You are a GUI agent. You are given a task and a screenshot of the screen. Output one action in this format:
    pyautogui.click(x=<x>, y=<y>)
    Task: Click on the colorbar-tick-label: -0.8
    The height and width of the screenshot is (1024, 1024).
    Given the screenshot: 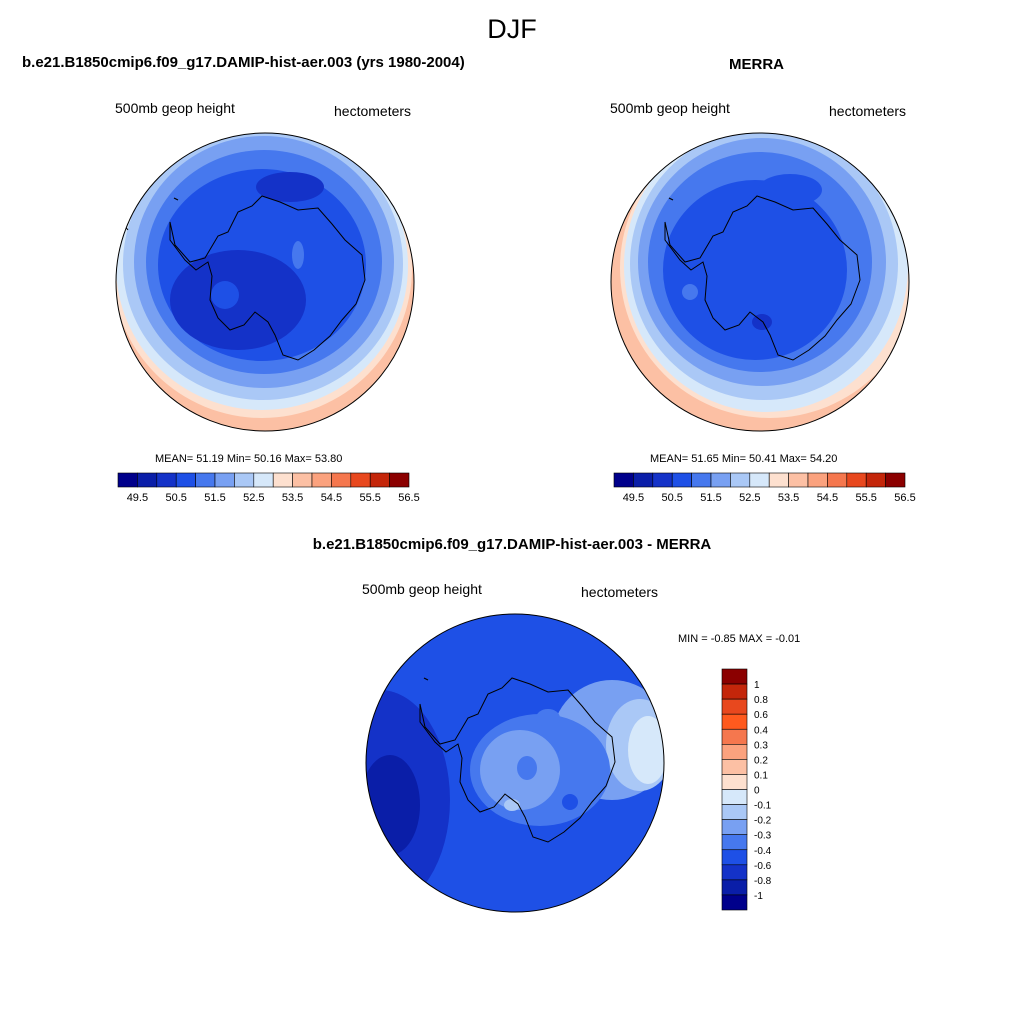 What is the action you would take?
    pyautogui.click(x=763, y=881)
    